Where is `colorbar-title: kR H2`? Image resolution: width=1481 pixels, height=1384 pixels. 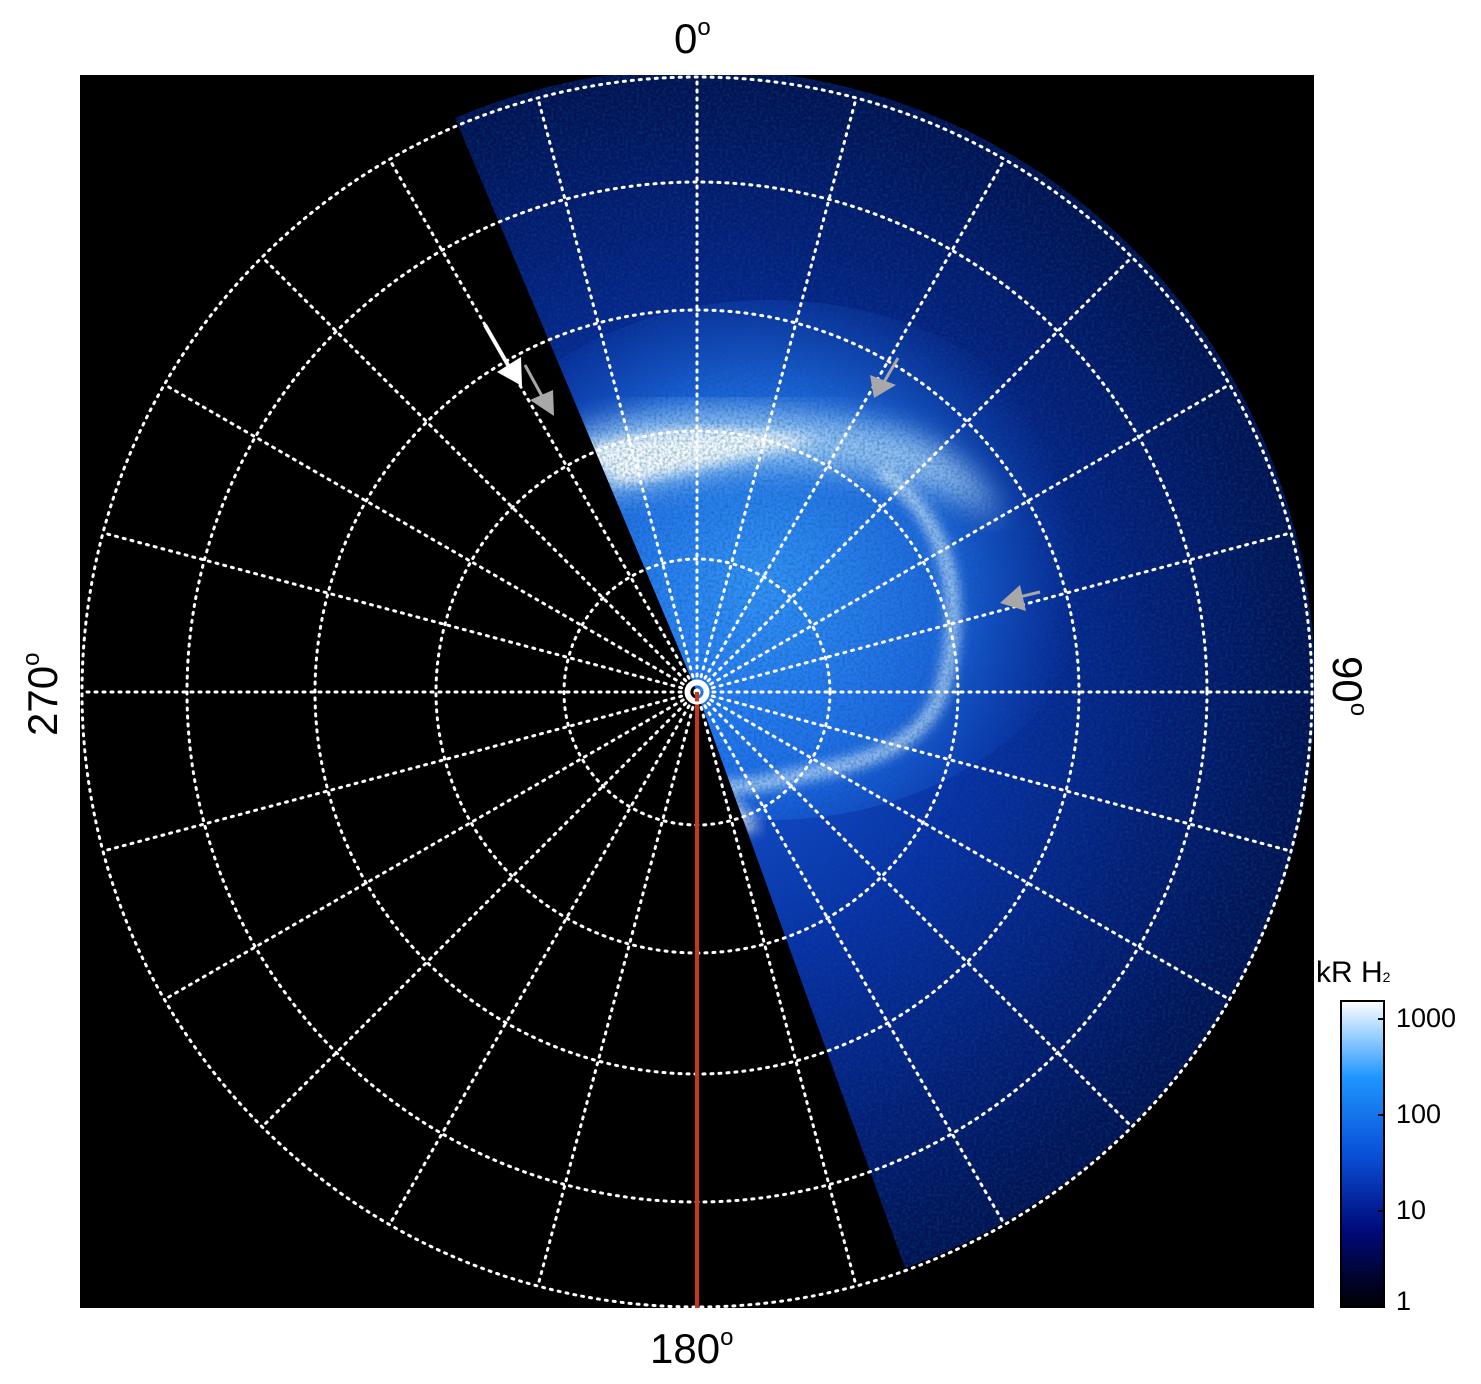 colorbar-title: kR H2 is located at coordinates (1353, 972).